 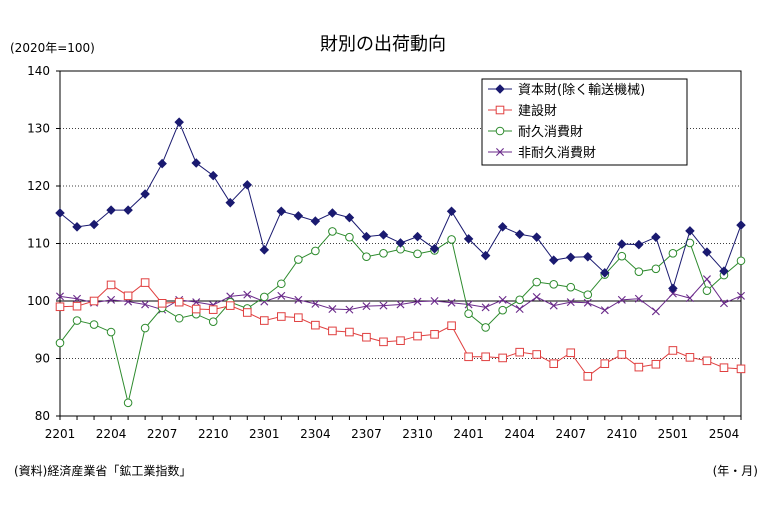 What do you see at coordinates (111, 434) in the screenshot?
I see `x-tick-label: 2204` at bounding box center [111, 434].